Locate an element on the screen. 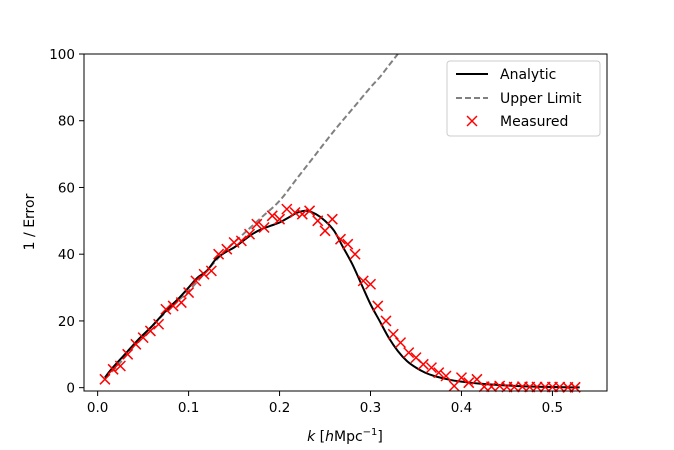 This screenshot has height=450, width=674. x-tick-label: 0.5 is located at coordinates (552, 408).